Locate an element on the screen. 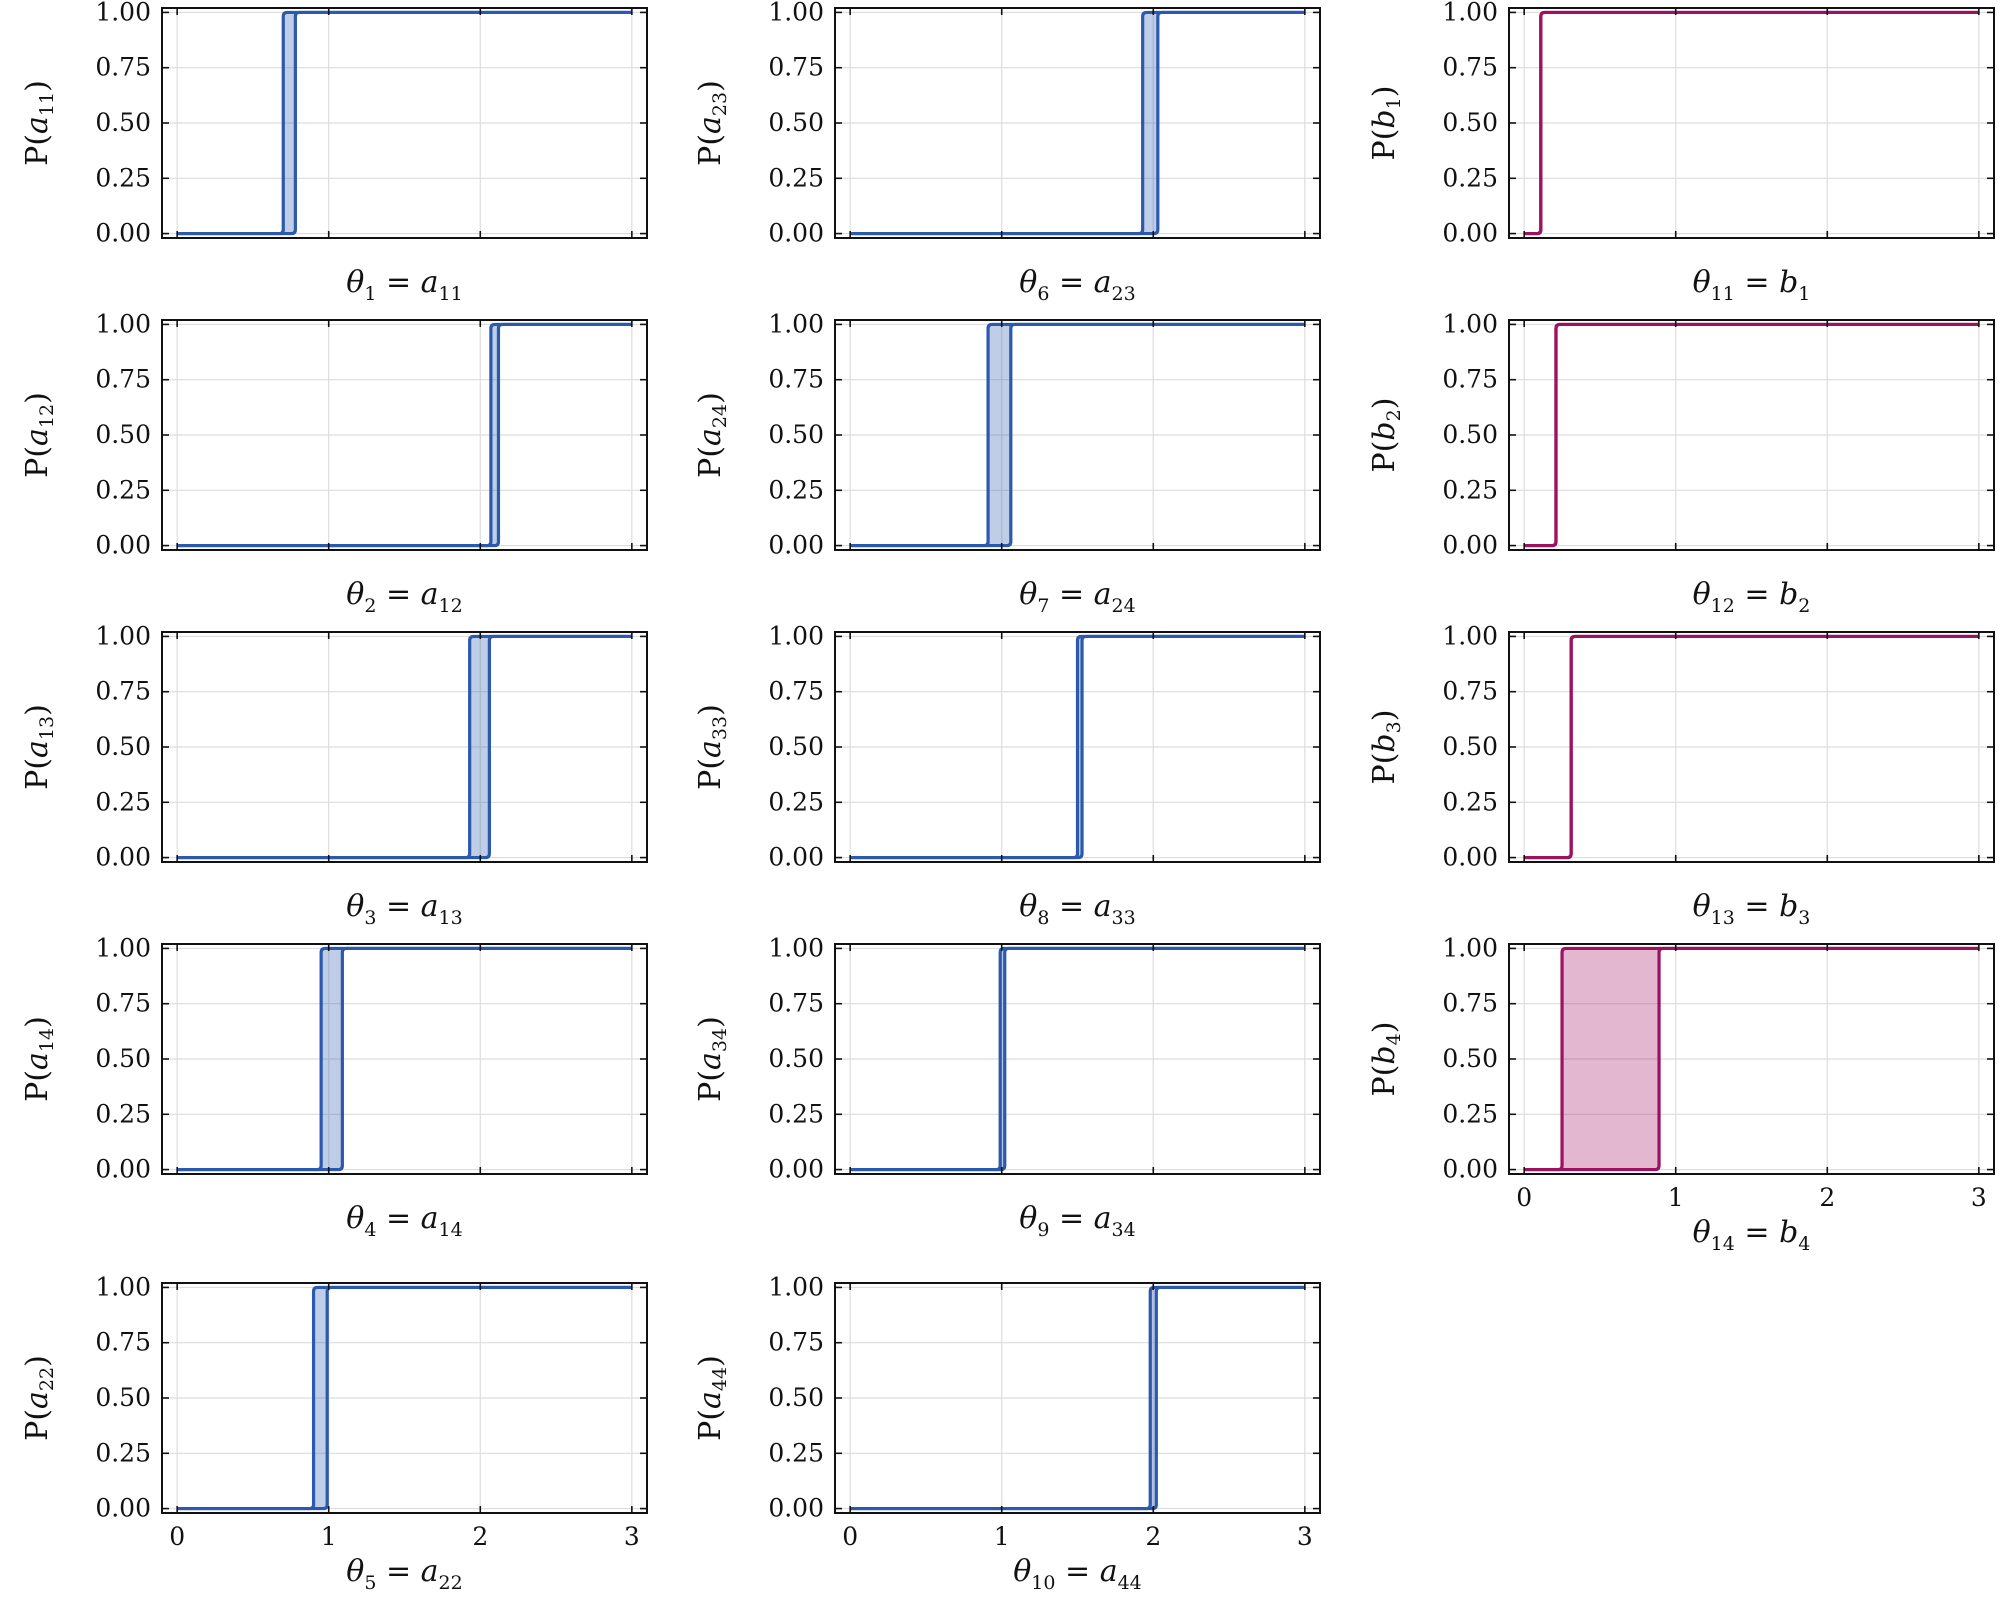 The height and width of the screenshot is (1600, 2000). y-label-subscript: 44 is located at coordinates (720, 1379).